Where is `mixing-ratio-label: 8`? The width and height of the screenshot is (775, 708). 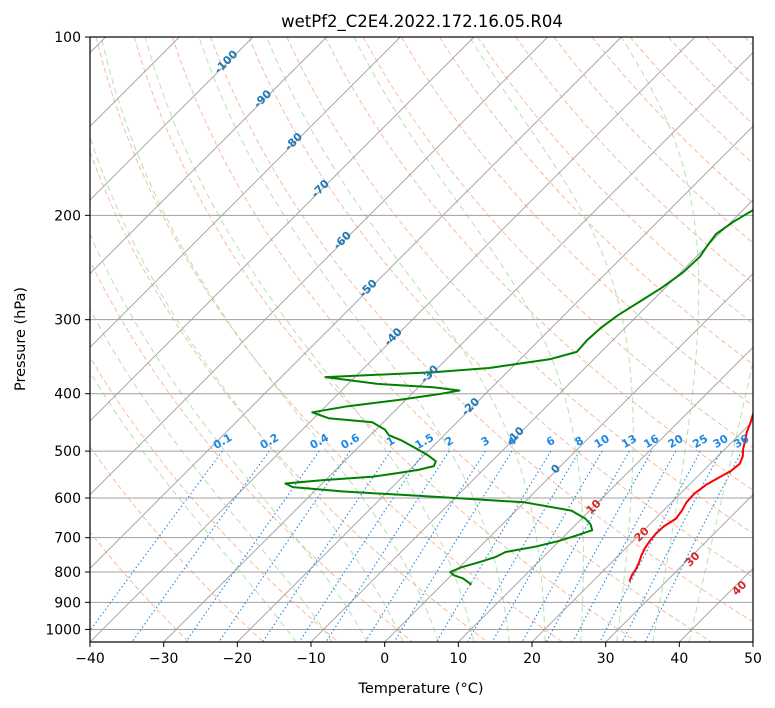 mixing-ratio-label: 8 is located at coordinates (579, 441).